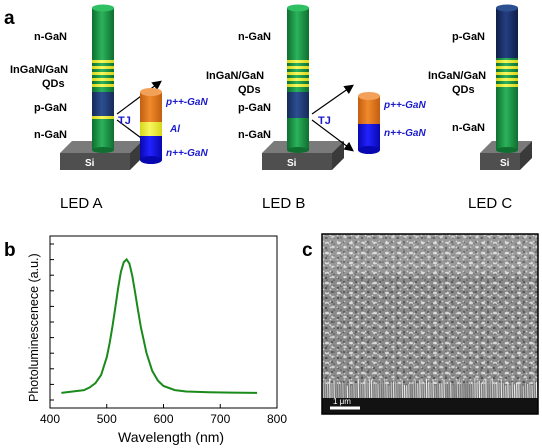  What do you see at coordinates (39, 70) in the screenshot?
I see `led-a-qds-label-1: InGaN/GaN` at bounding box center [39, 70].